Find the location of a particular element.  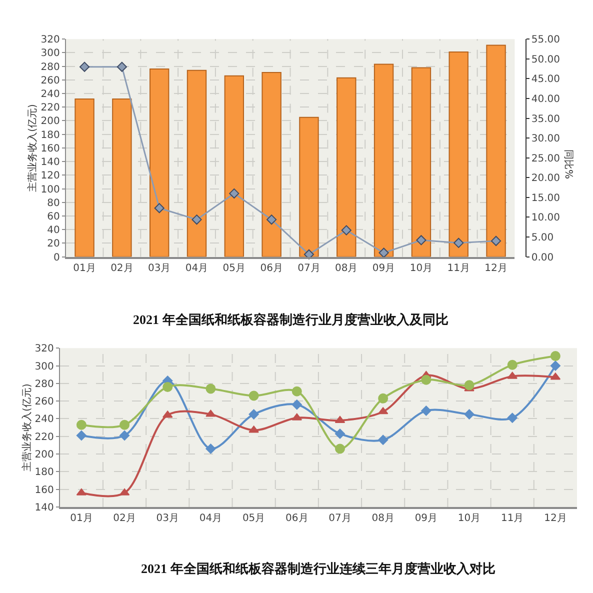

y2-tick-label: 10.00 is located at coordinates (545, 218).